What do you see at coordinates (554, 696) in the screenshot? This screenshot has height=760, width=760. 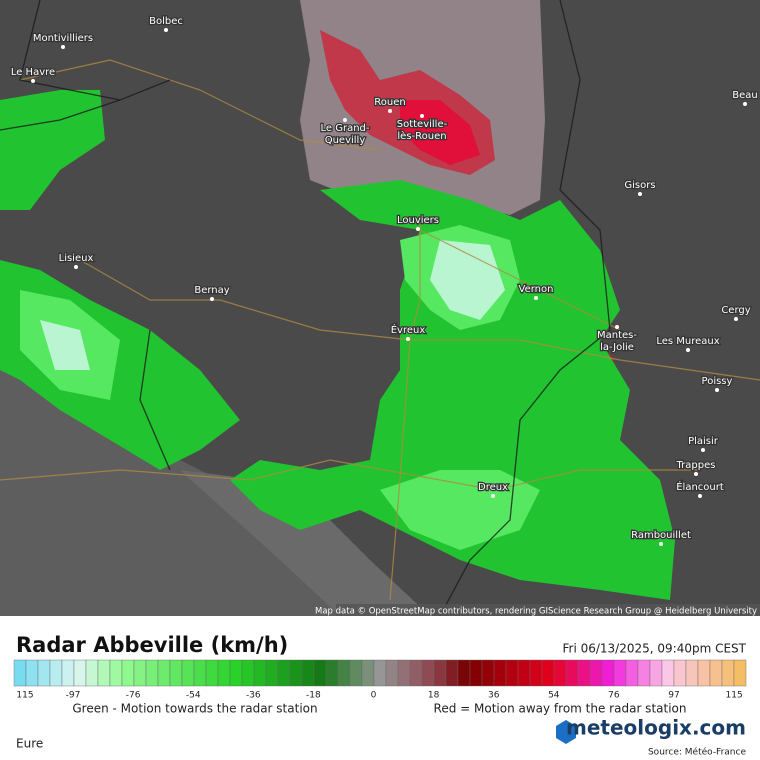 I see `legend-tick: 54` at bounding box center [554, 696].